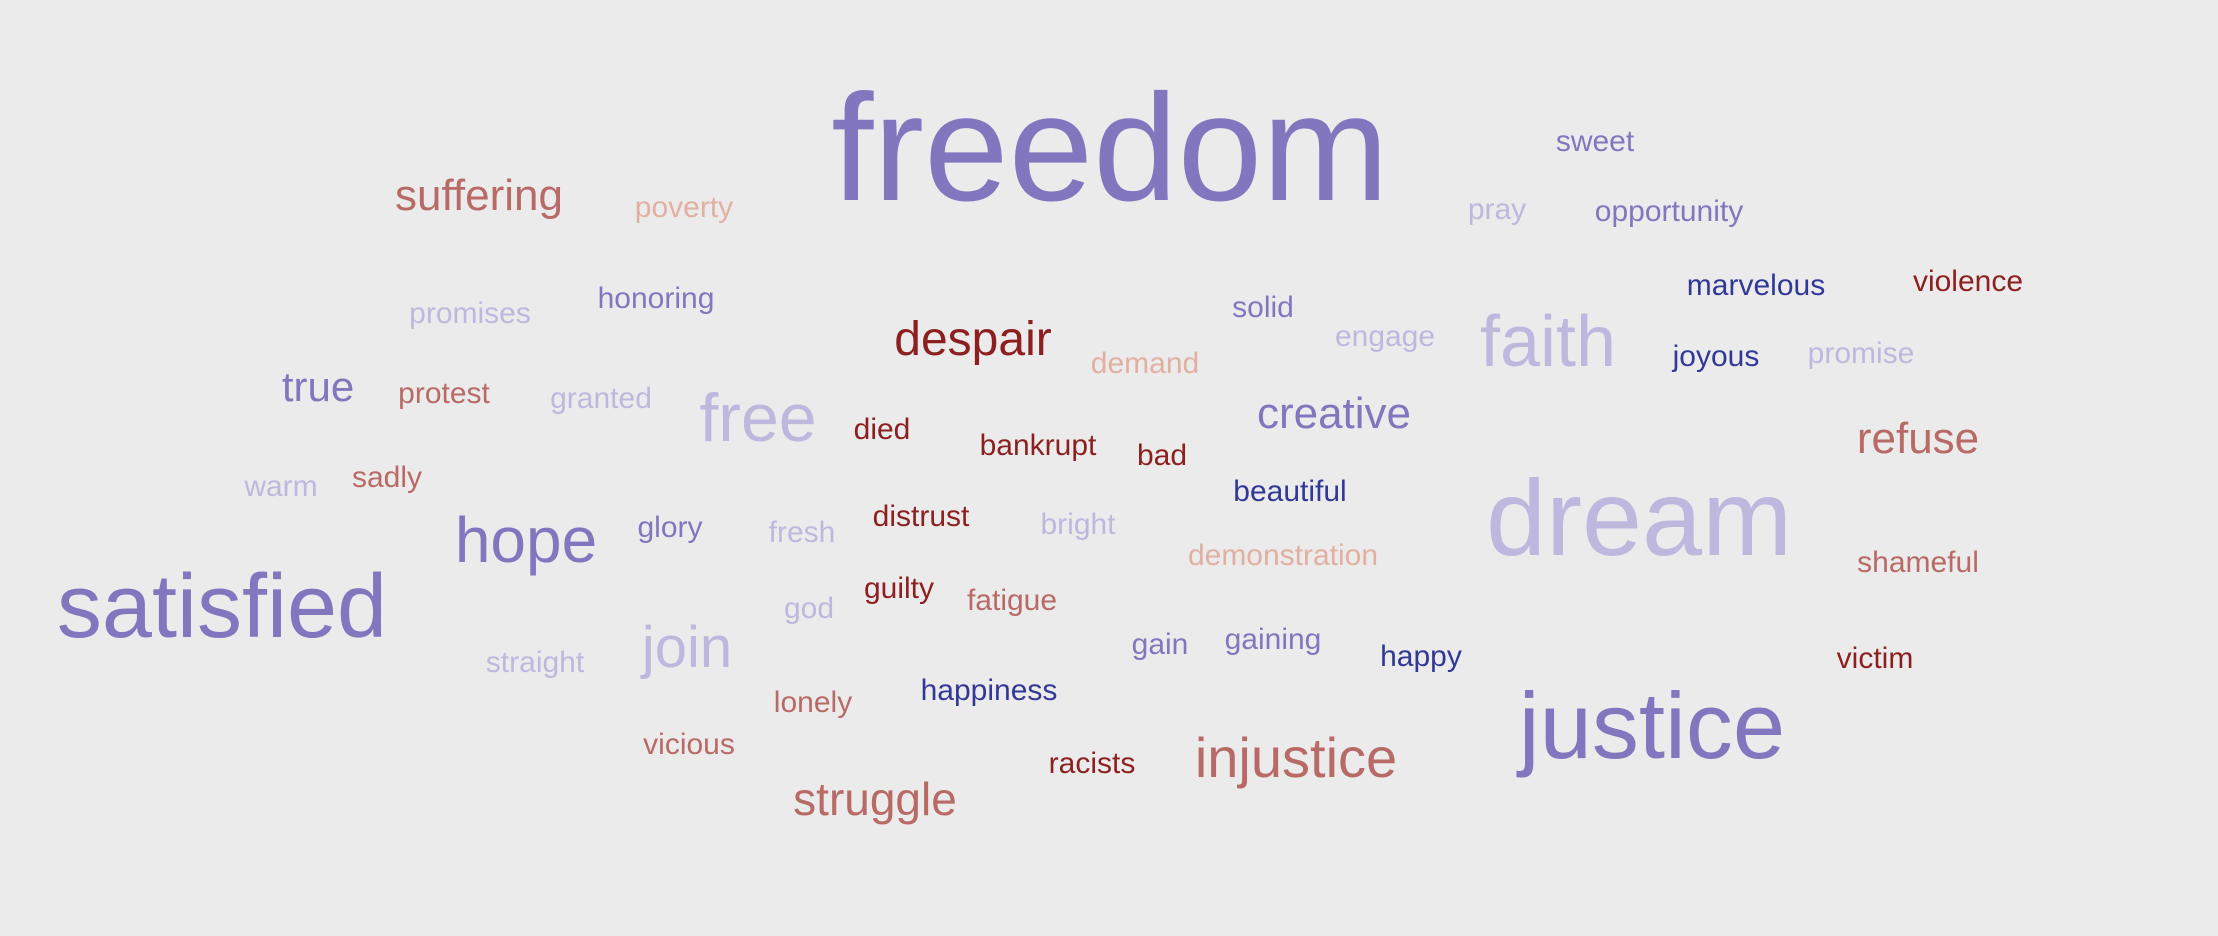 The image size is (2218, 936). Describe the element at coordinates (689, 744) in the screenshot. I see `word-vicious: vicious` at that location.